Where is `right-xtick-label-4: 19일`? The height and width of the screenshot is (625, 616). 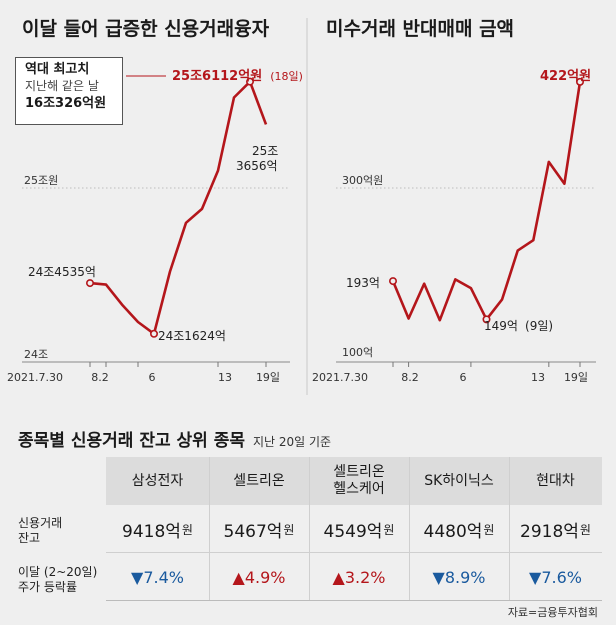
right-xtick-label-4: 19일 is located at coordinates (576, 377).